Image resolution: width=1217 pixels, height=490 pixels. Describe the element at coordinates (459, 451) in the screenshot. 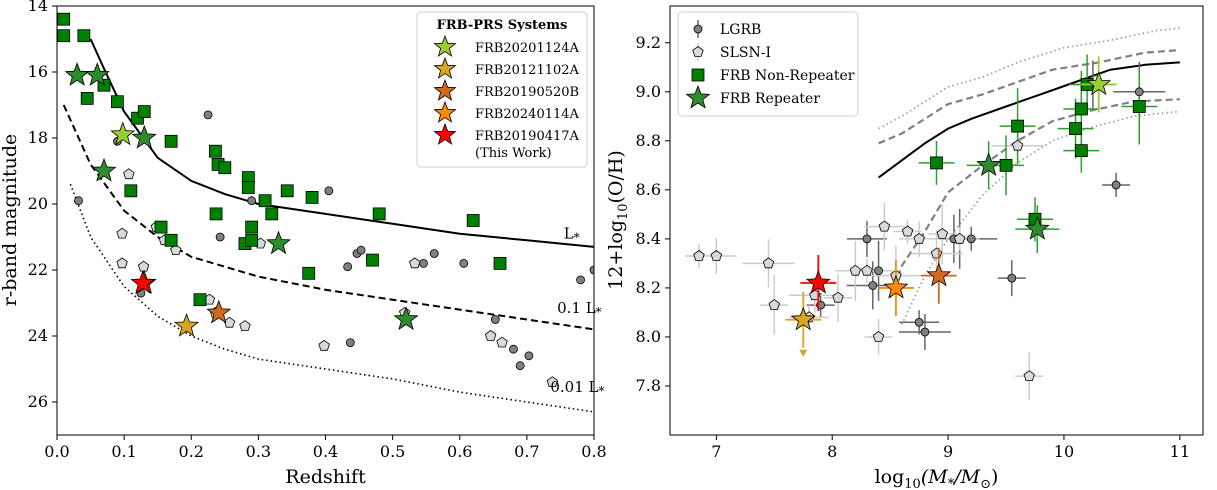

I see `x-tick-label: 0.6` at that location.